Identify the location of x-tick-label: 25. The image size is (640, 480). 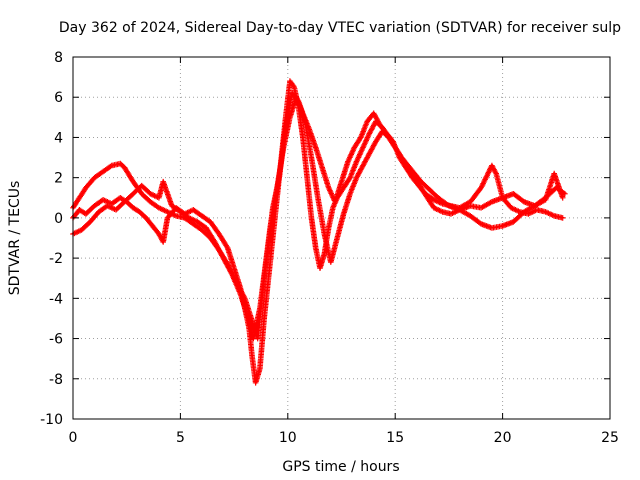
(610, 438).